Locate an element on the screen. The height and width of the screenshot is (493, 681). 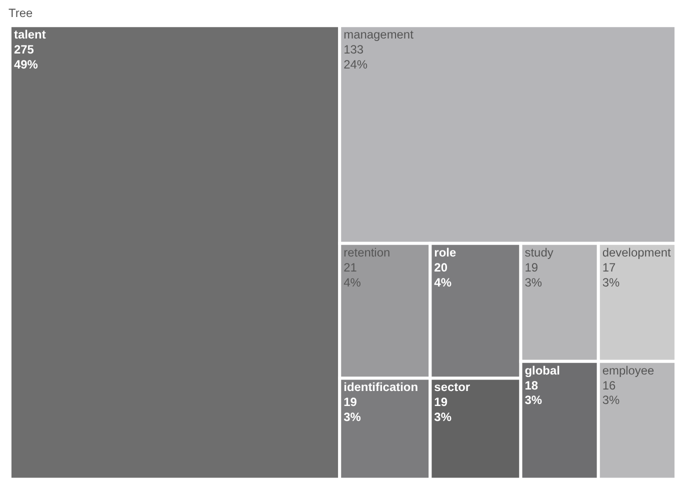
category-label: employee is located at coordinates (628, 370).